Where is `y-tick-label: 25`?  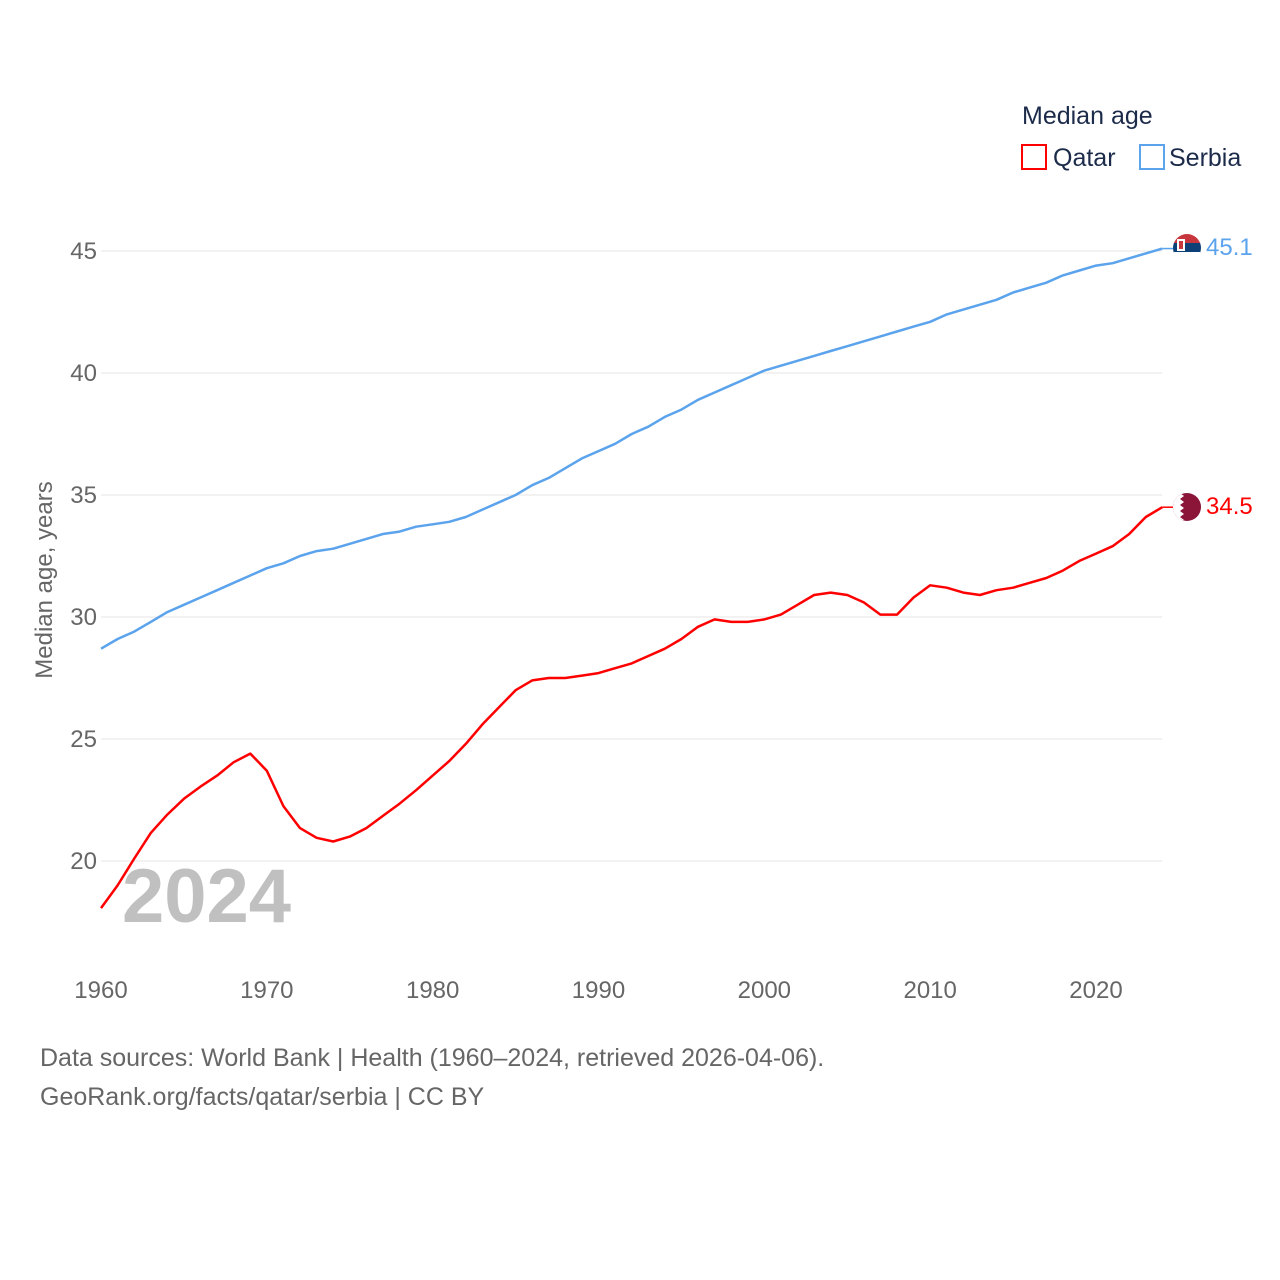 y-tick-label: 25 is located at coordinates (83, 739).